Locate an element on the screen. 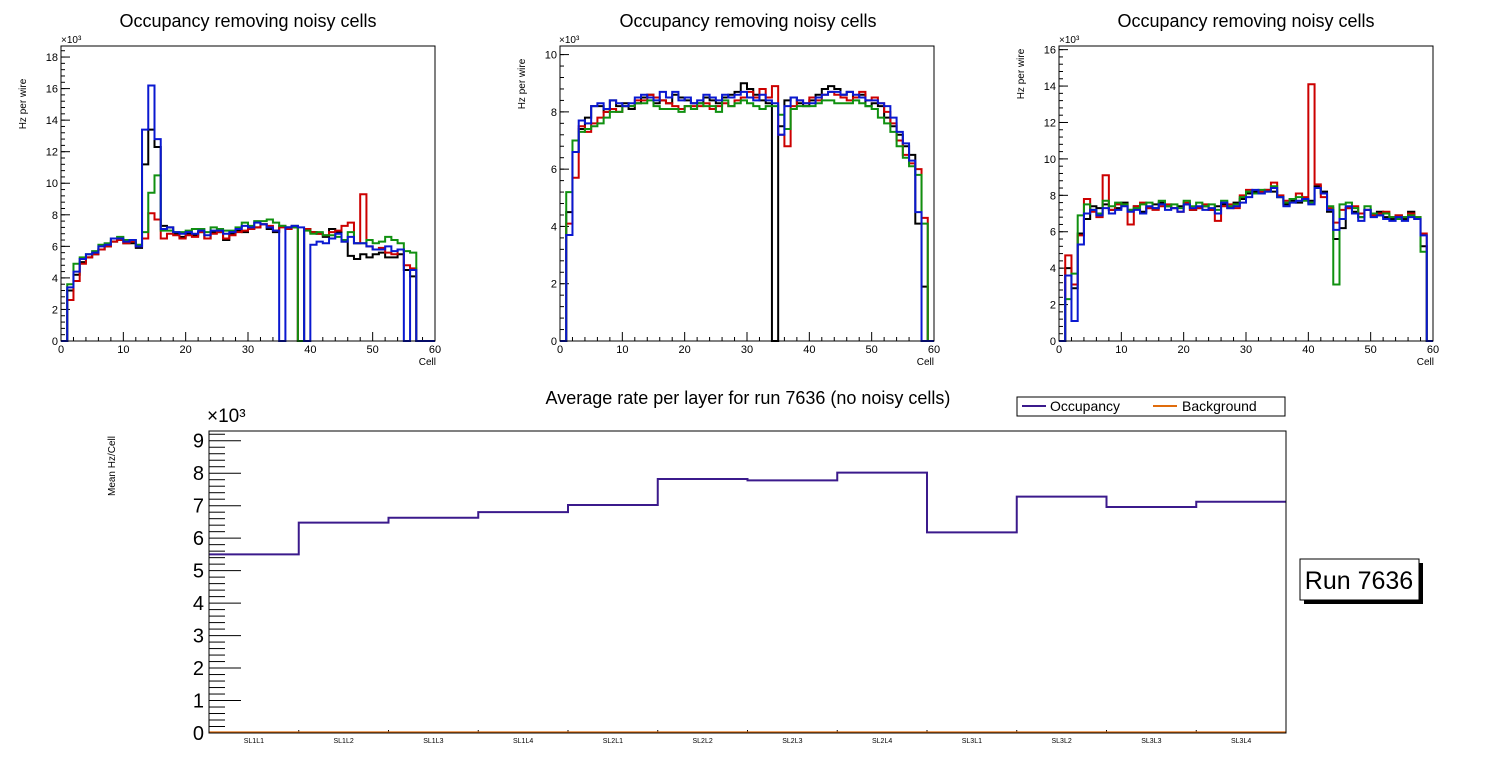 The image size is (1496, 772). histogram-2-ylabel: Hz per wire is located at coordinates (522, 83).